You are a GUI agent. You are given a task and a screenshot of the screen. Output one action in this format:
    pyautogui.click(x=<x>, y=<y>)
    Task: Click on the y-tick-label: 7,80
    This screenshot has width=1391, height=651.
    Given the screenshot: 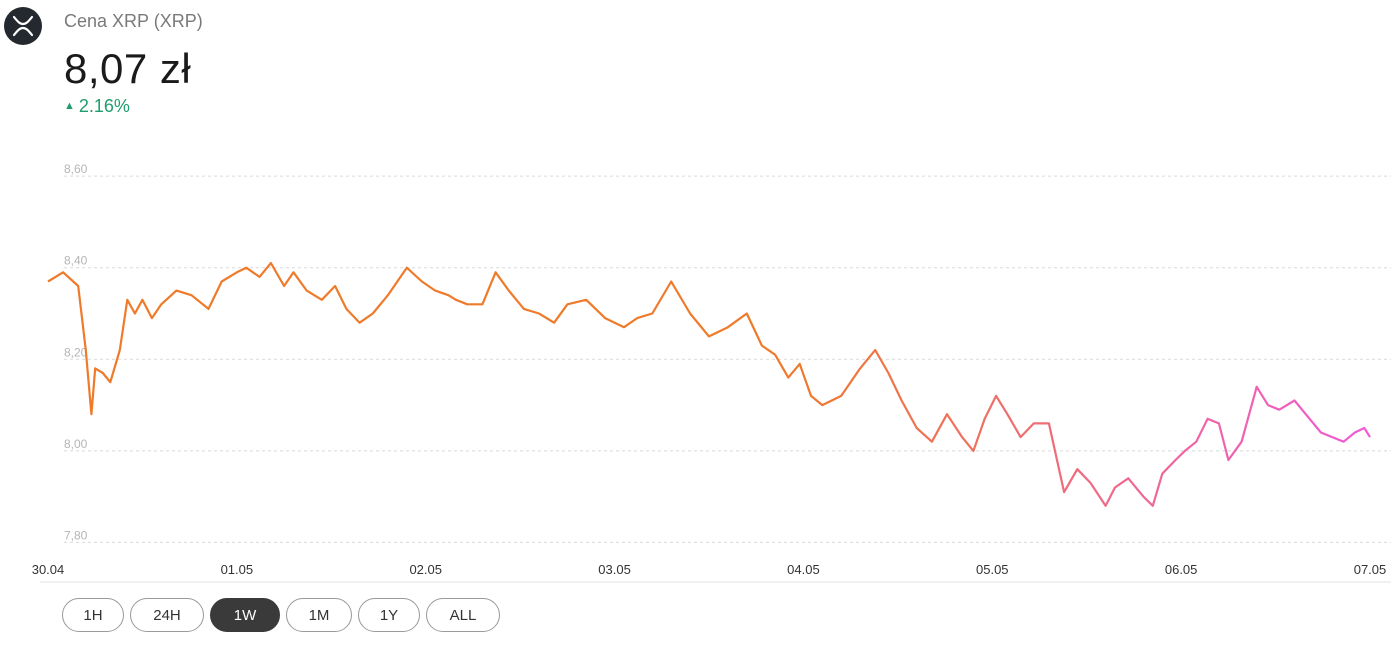 What is the action you would take?
    pyautogui.click(x=76, y=535)
    